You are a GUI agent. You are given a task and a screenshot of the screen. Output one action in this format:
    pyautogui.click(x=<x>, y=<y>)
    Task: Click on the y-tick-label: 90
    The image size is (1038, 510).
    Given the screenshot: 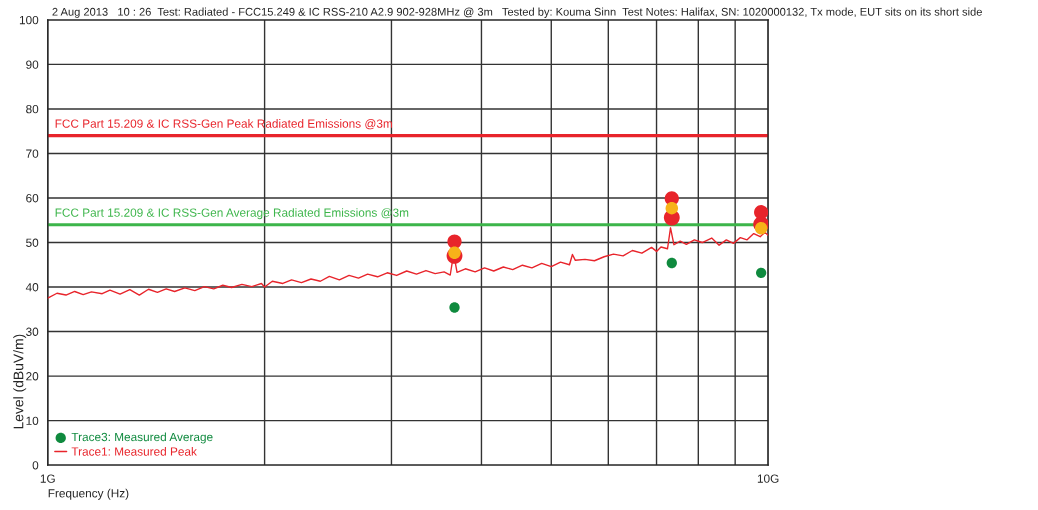 What is the action you would take?
    pyautogui.click(x=32, y=64)
    